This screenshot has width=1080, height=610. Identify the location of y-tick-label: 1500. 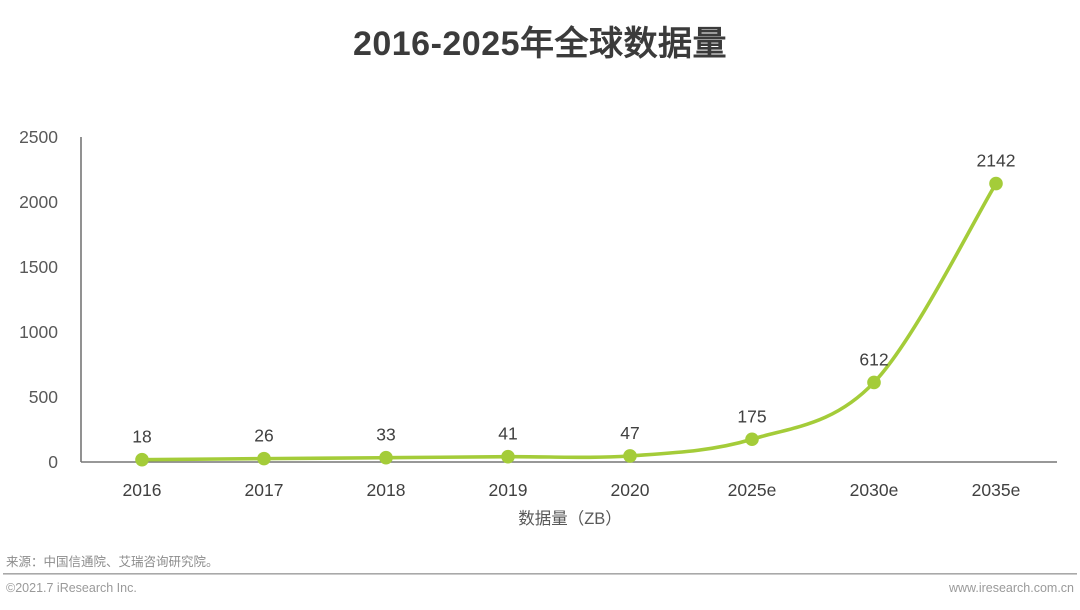
(38, 267).